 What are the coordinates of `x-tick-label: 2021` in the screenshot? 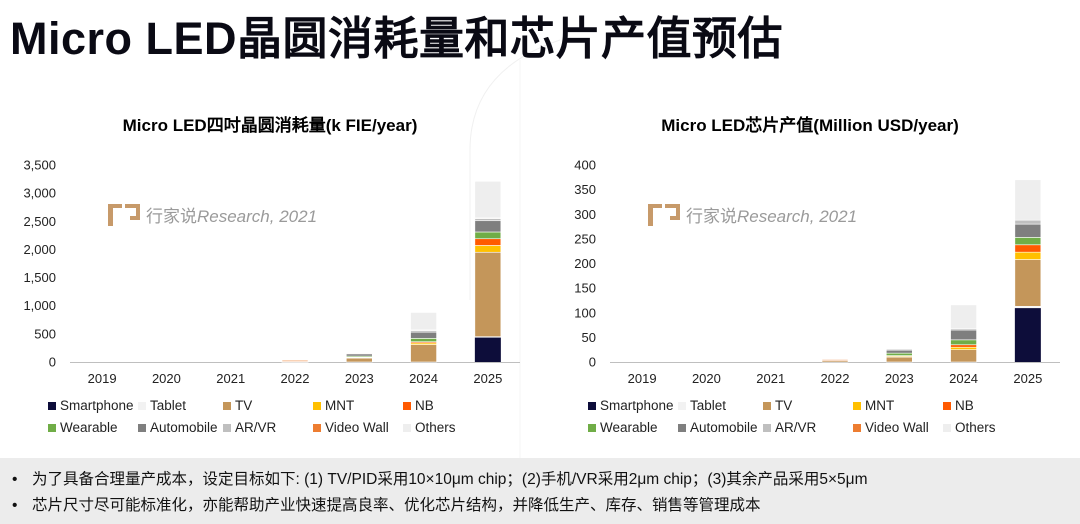 It's located at (230, 378).